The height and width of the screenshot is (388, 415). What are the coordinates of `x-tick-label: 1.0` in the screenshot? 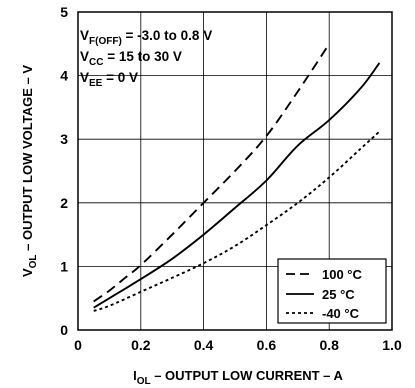 It's located at (392, 345).